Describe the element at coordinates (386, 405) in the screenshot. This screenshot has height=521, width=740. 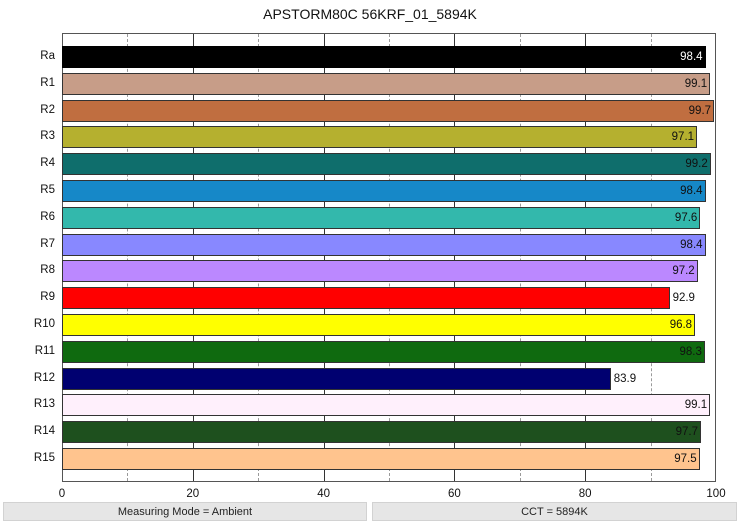
I see `bar-r13` at that location.